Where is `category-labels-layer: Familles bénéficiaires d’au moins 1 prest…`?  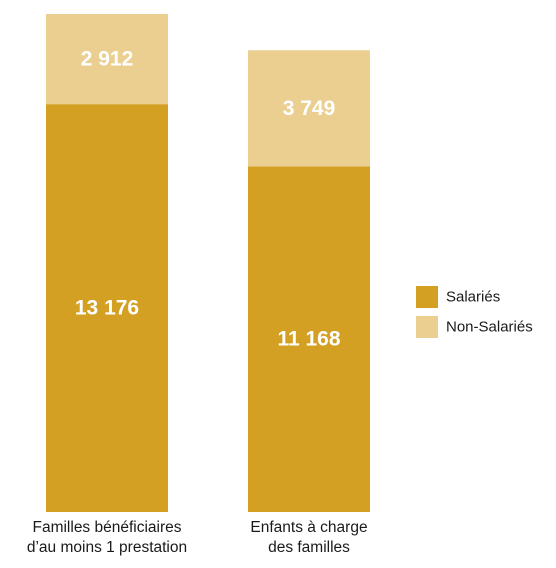
category-labels-layer: Familles bénéficiaires d’au moins 1 prest… is located at coordinates (197, 537).